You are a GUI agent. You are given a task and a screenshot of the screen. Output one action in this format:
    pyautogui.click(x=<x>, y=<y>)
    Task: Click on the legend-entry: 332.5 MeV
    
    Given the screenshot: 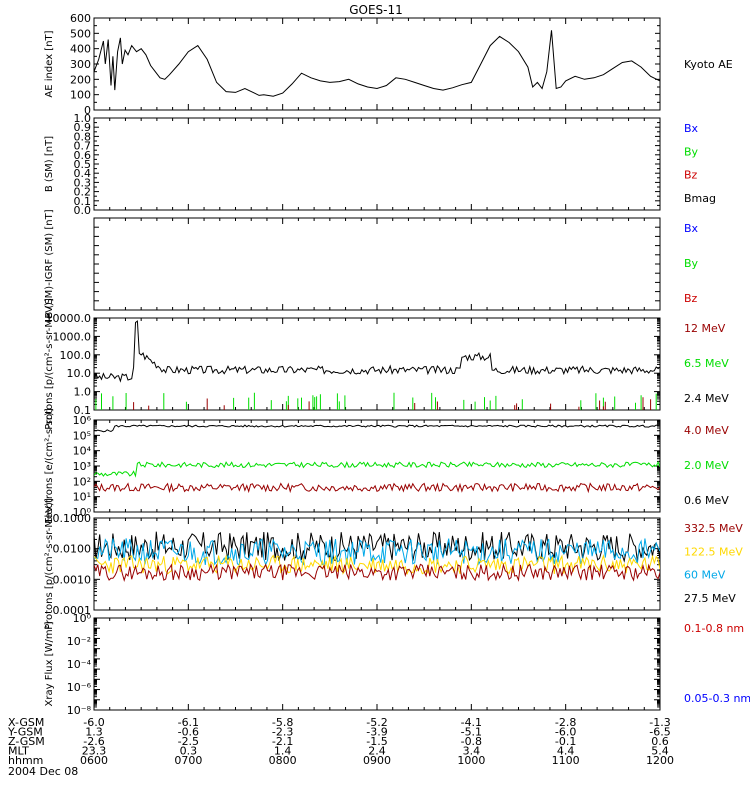 What is the action you would take?
    pyautogui.click(x=713, y=528)
    